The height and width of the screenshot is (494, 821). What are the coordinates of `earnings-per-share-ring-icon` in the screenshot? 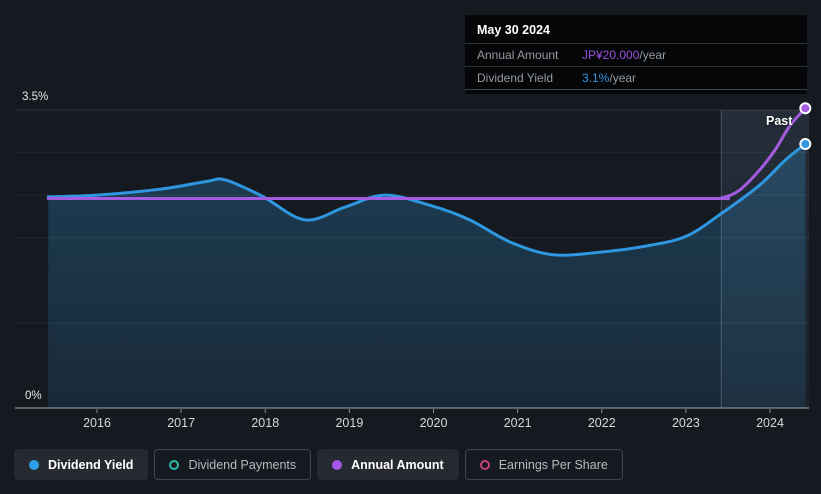 It's located at (484, 464).